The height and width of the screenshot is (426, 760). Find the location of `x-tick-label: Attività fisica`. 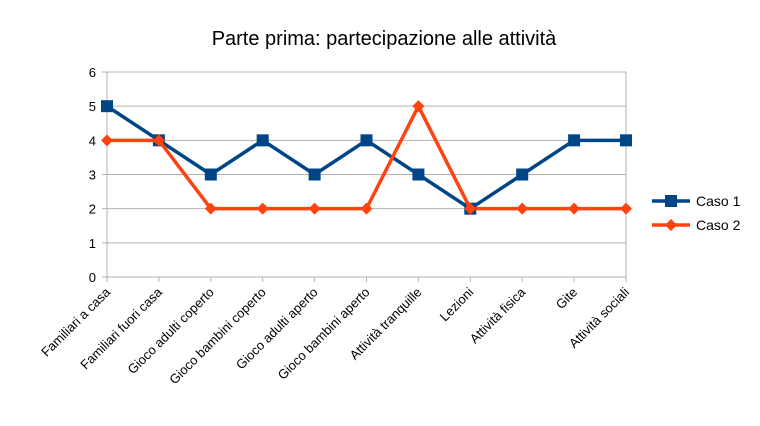

x-tick-label: Attività fisica is located at coordinates (498, 315).